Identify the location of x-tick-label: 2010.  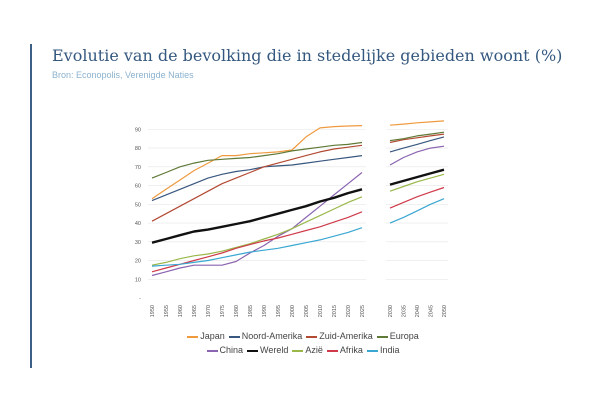
(321, 311).